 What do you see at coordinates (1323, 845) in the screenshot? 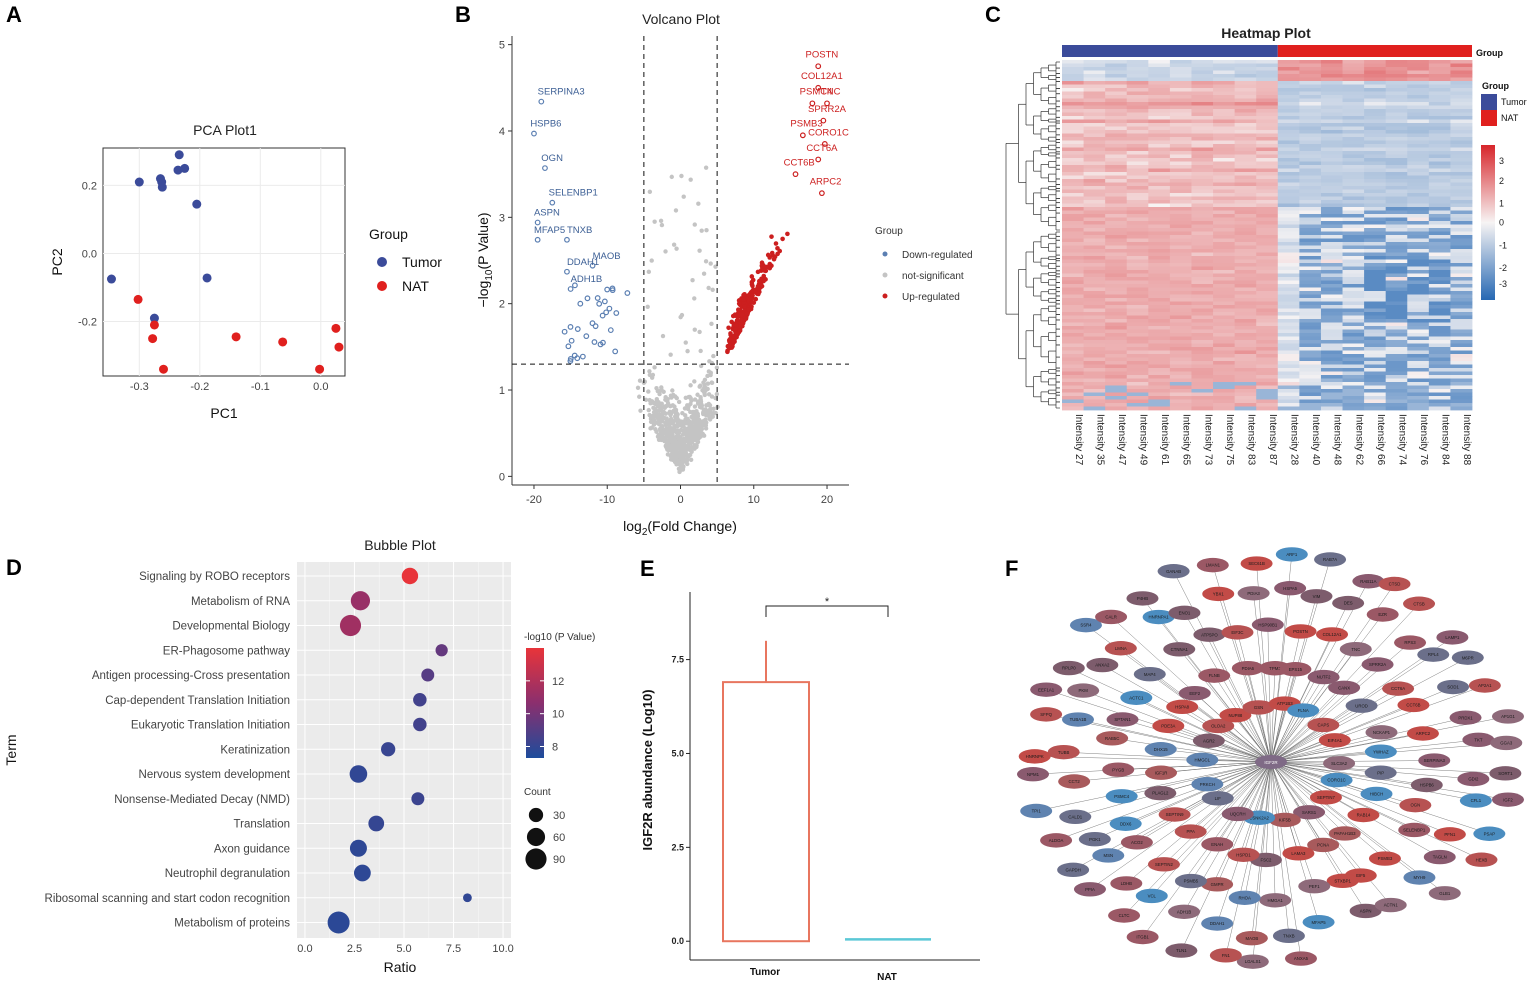
I see `network-node-label: PCNA` at bounding box center [1323, 845].